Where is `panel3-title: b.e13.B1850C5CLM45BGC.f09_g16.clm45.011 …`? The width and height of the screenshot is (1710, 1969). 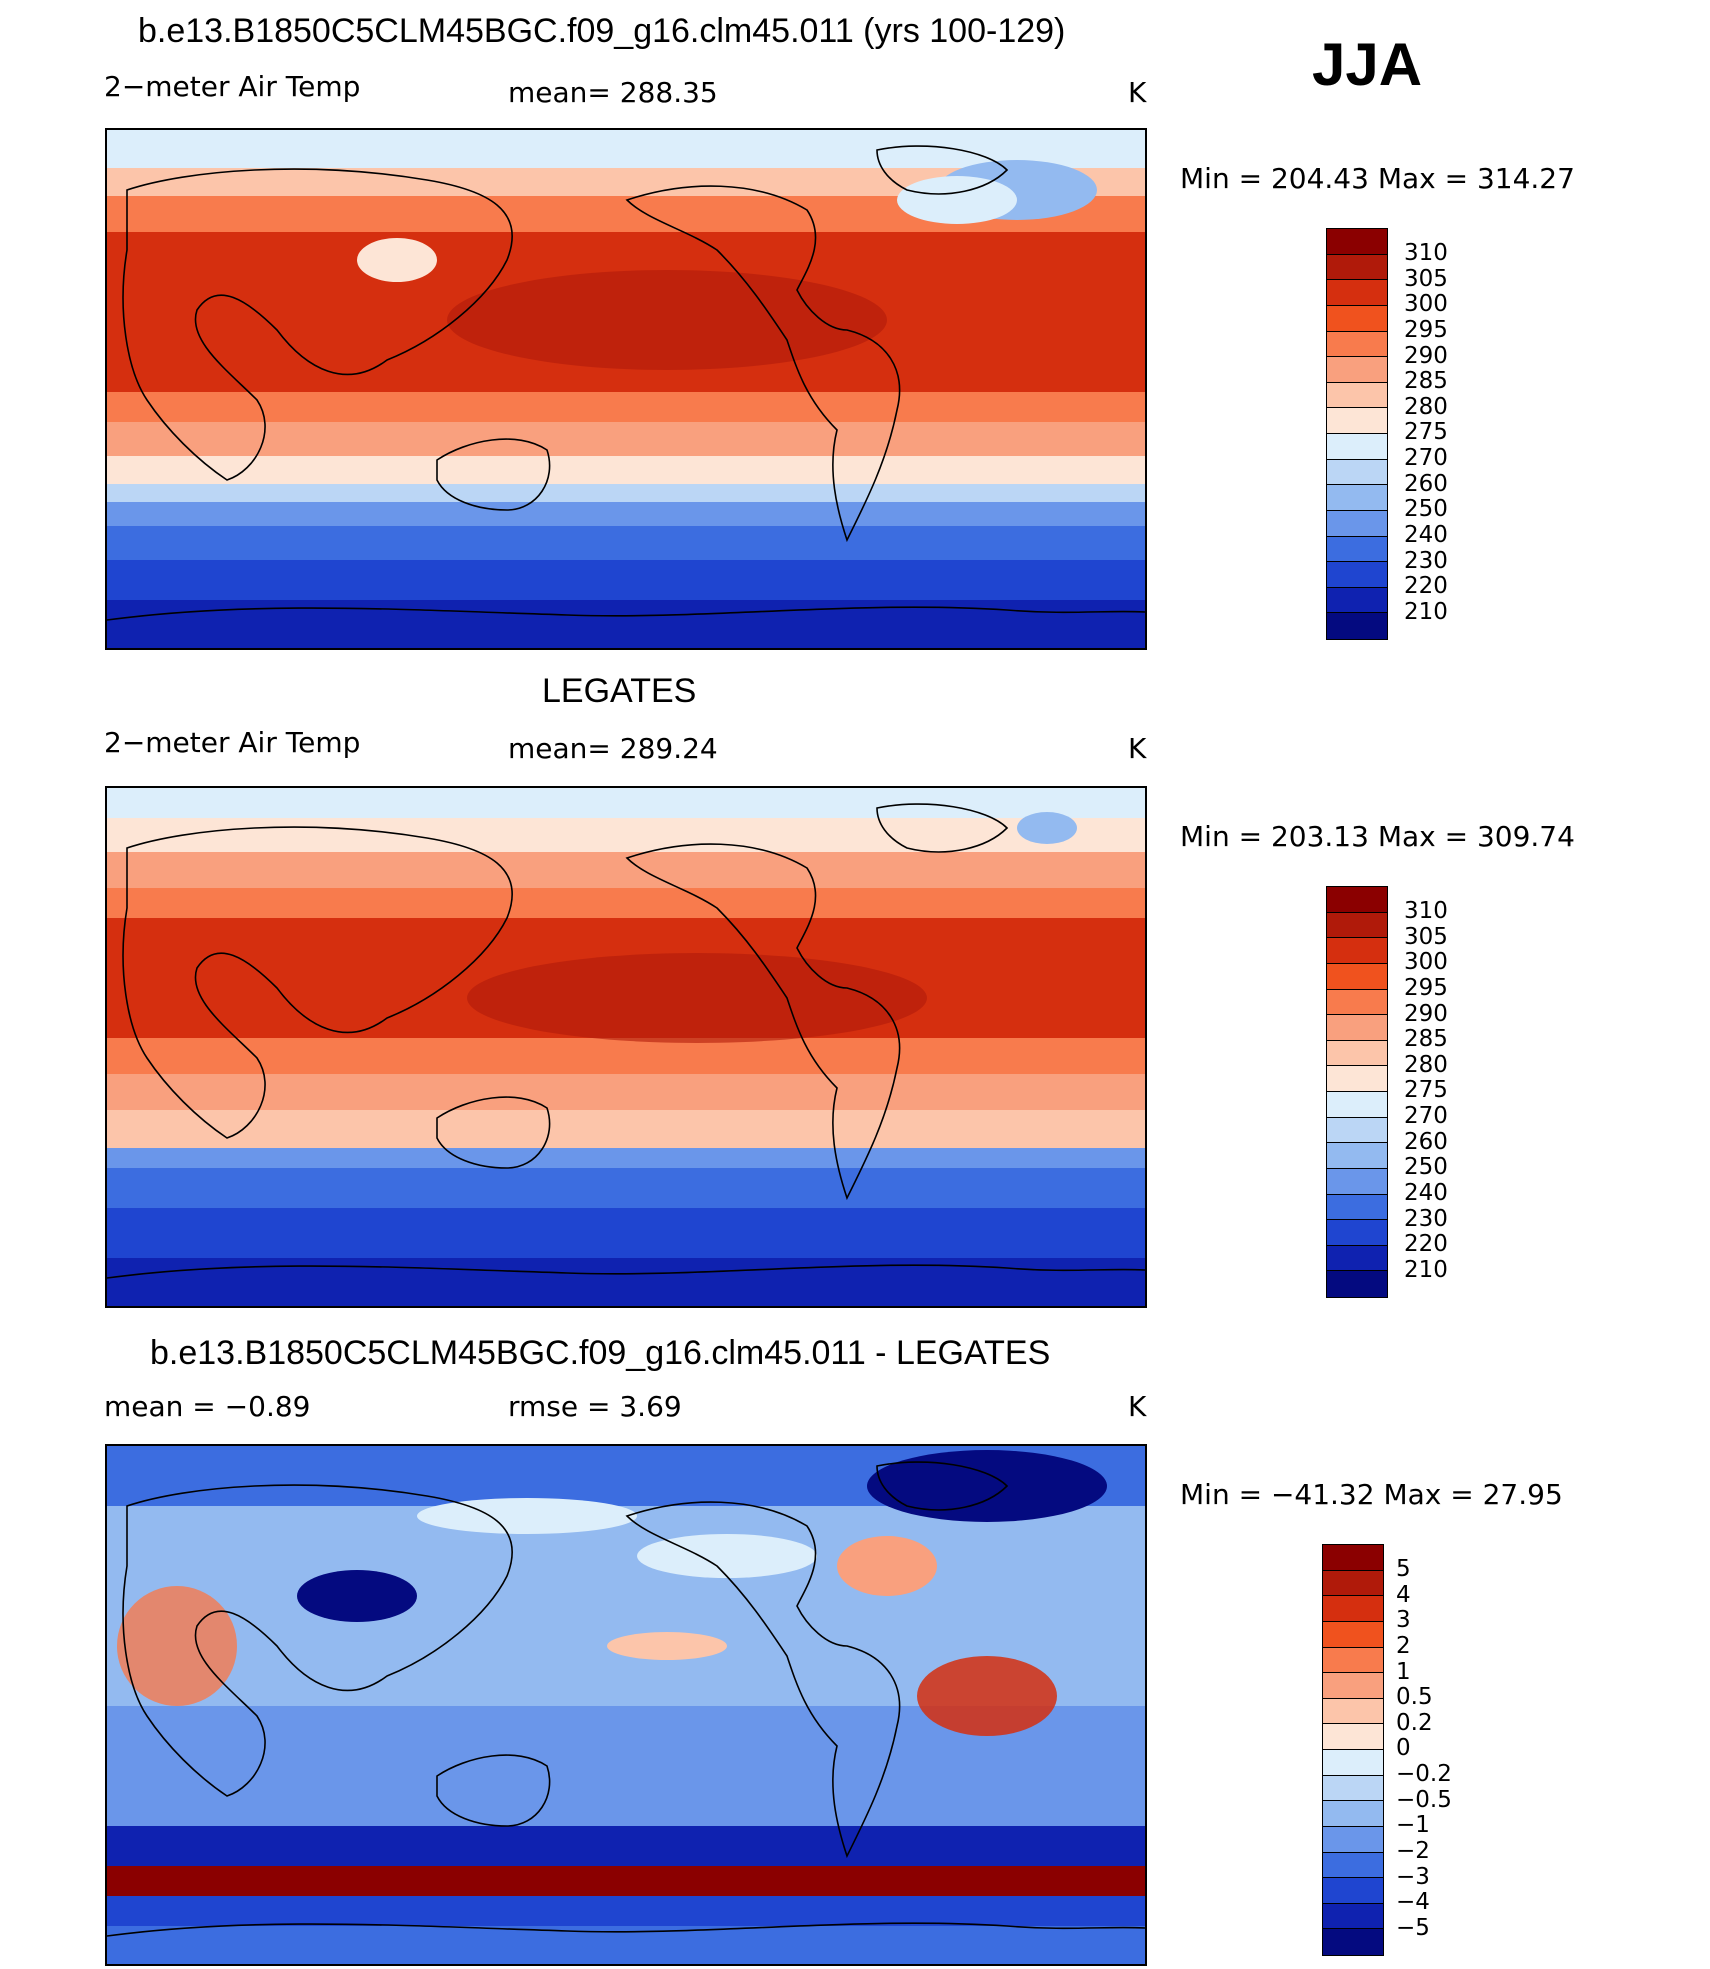 panel3-title: b.e13.B1850C5CLM45BGC.f09_g16.clm45.011 … is located at coordinates (600, 1353).